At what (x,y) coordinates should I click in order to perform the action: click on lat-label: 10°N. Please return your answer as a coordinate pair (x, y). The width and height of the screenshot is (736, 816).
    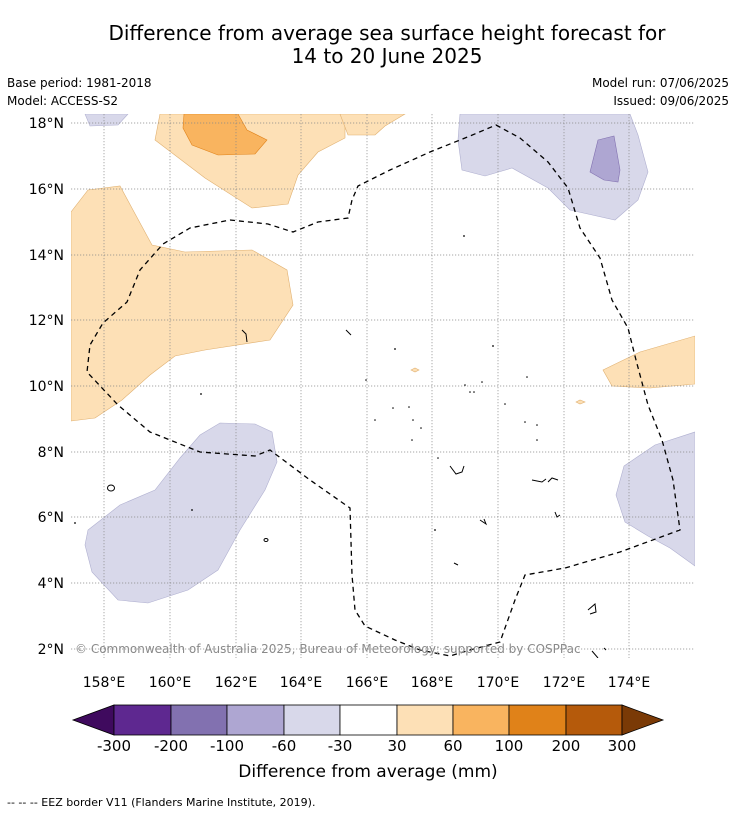
    Looking at the image, I should click on (46, 387).